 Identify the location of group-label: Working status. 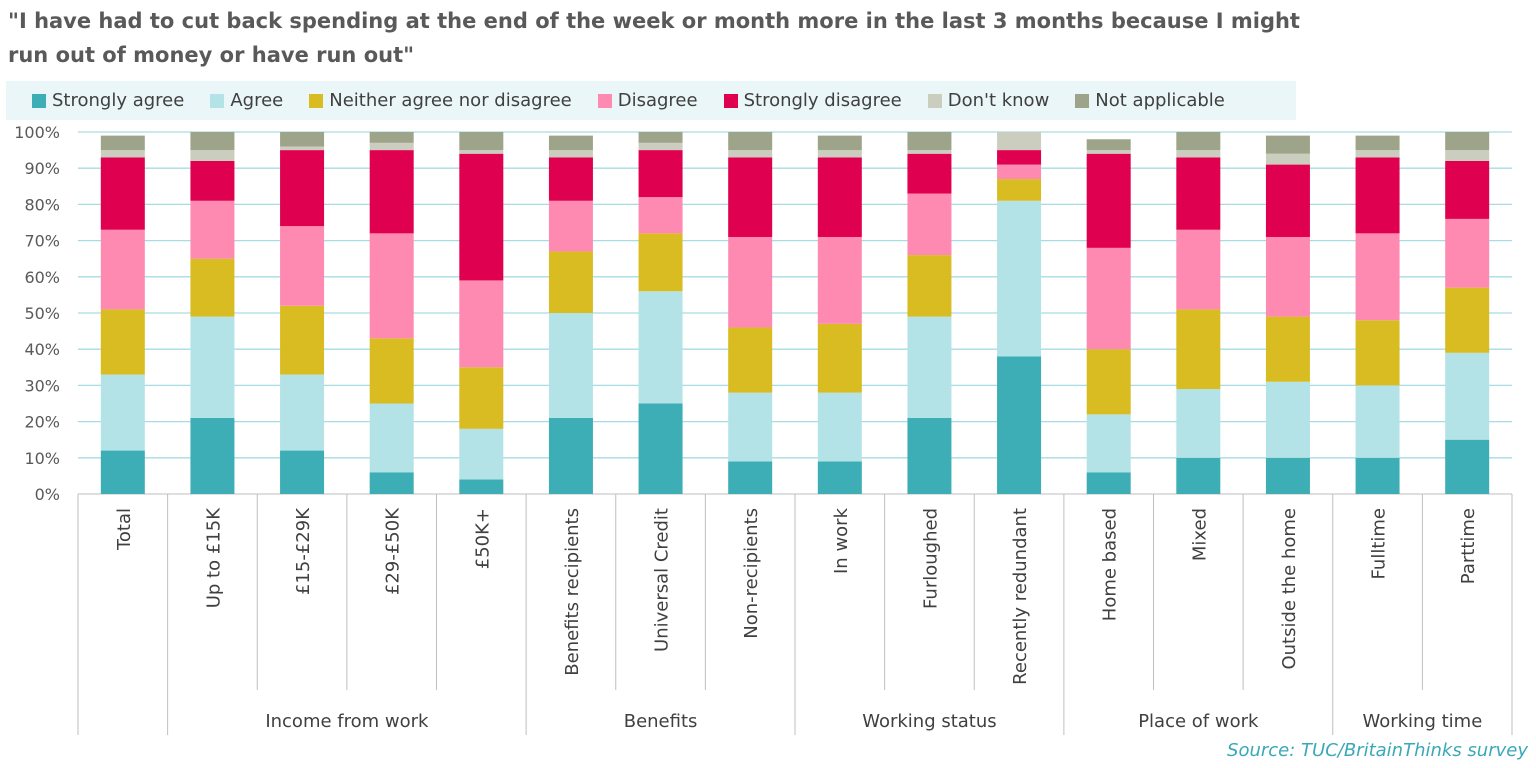
(929, 721).